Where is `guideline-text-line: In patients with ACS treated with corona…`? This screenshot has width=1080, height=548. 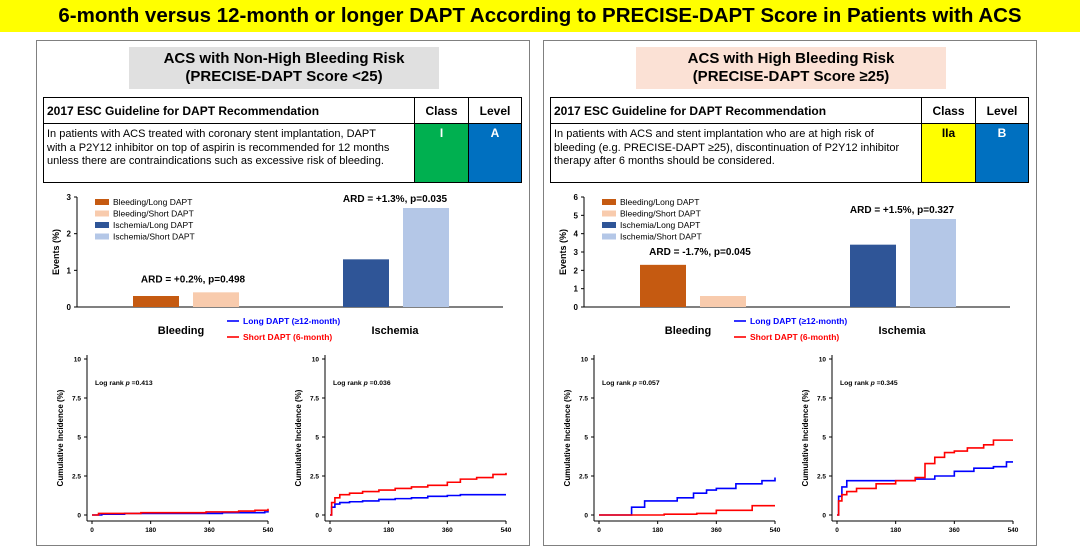 guideline-text-line: In patients with ACS treated with corona… is located at coordinates (211, 134).